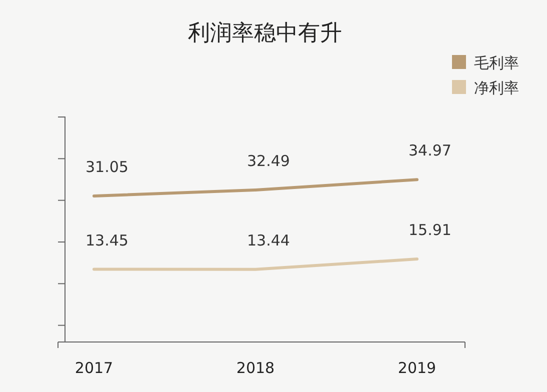 This screenshot has height=392, width=547. Describe the element at coordinates (430, 151) in the screenshot. I see `data-label: 34.97` at that location.